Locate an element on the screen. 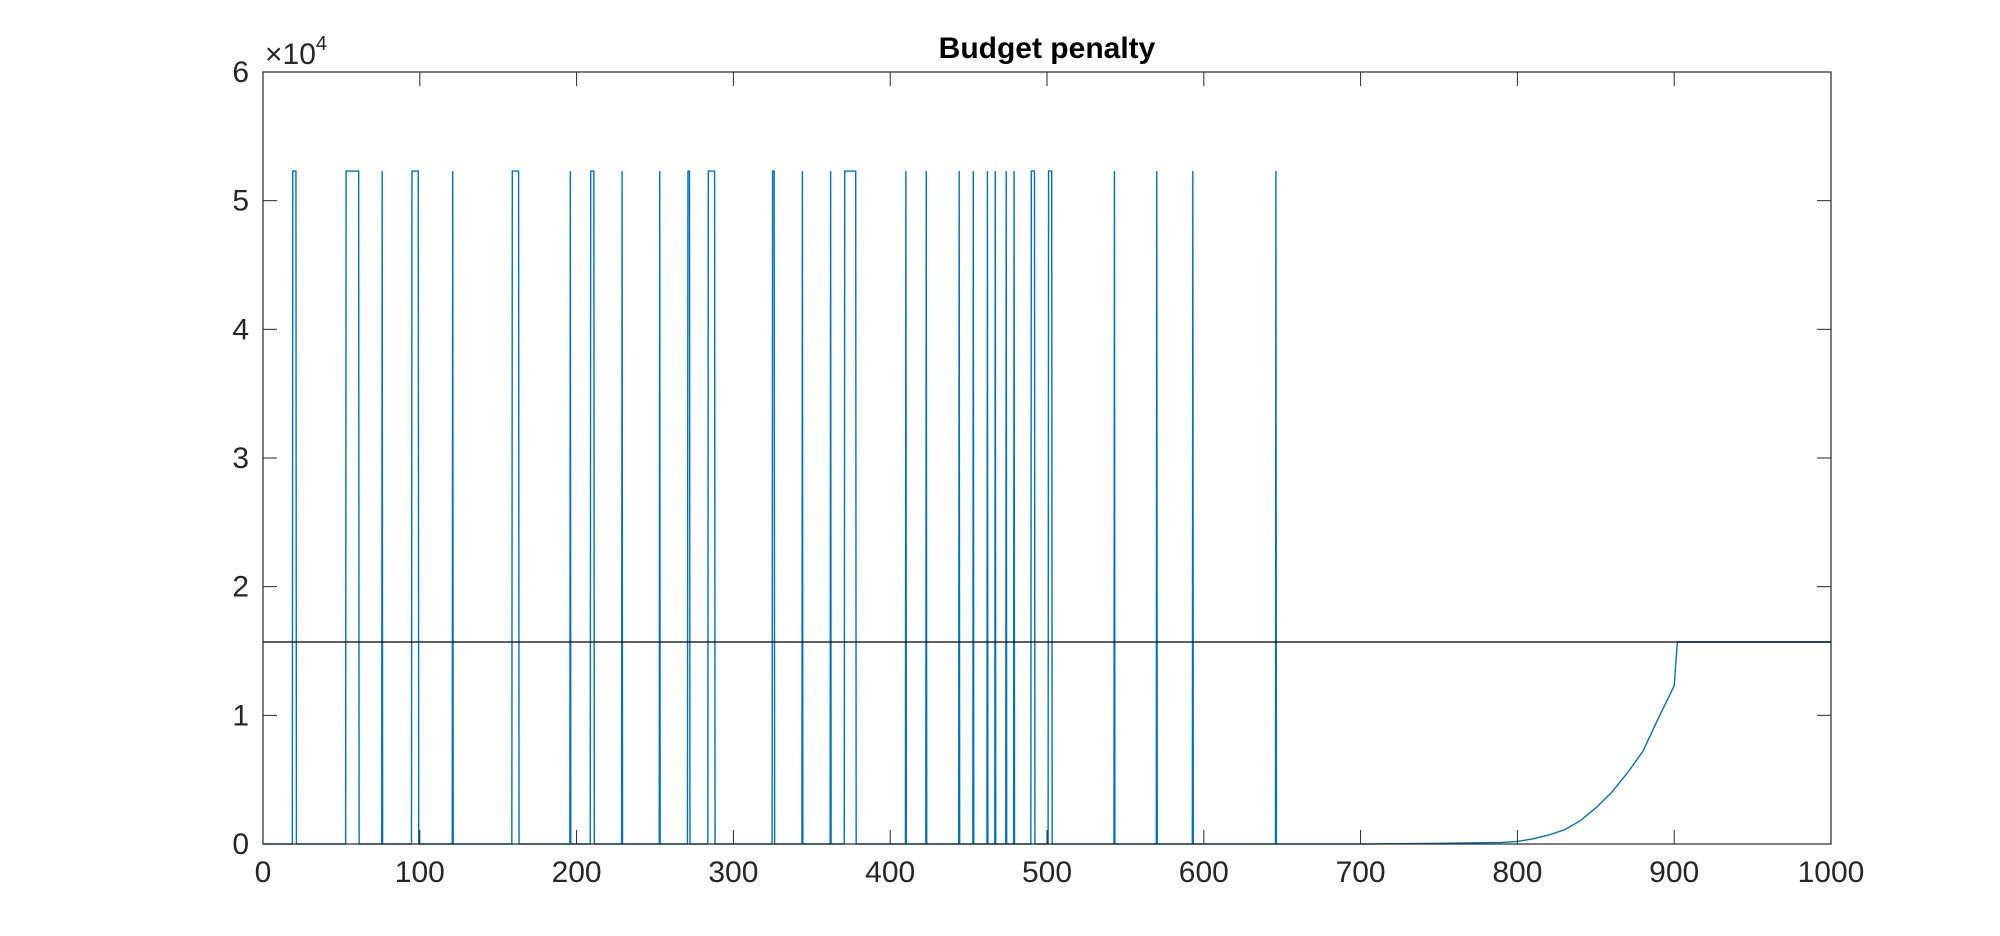 This screenshot has height=936, width=2000. x-tick-label: 500 is located at coordinates (1047, 872).